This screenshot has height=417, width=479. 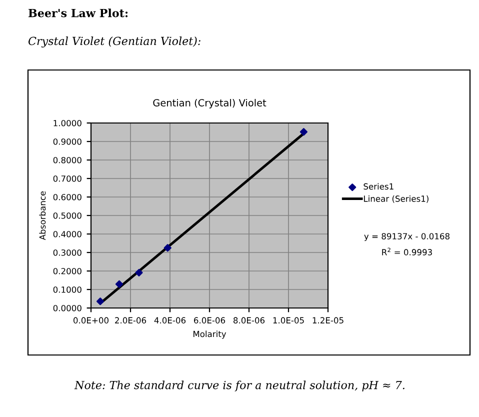 What do you see at coordinates (78, 13) in the screenshot?
I see `text: Beer's Law Plot:` at bounding box center [78, 13].